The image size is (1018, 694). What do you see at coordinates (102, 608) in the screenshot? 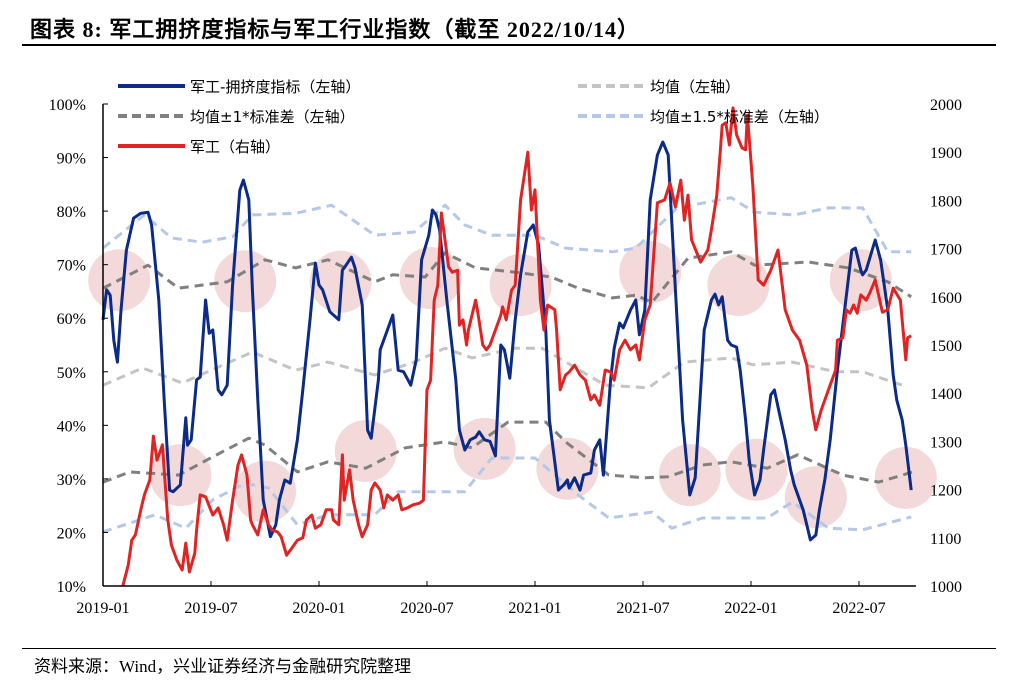
I see `x-axis-tick-label: 2019-01` at bounding box center [102, 608].